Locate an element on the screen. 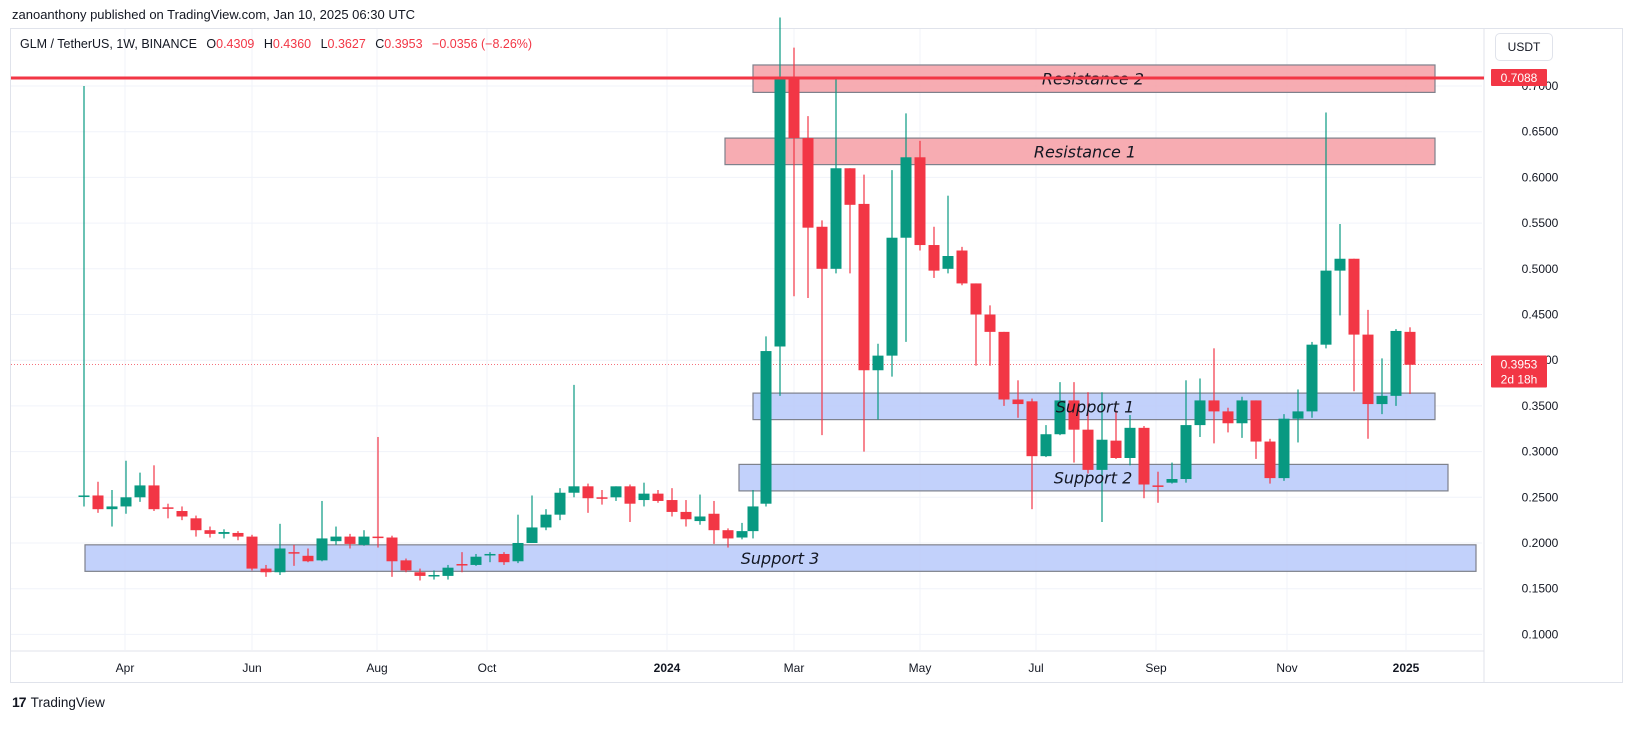 This screenshot has width=1633, height=751. x-axis-tick: Oct is located at coordinates (487, 668).